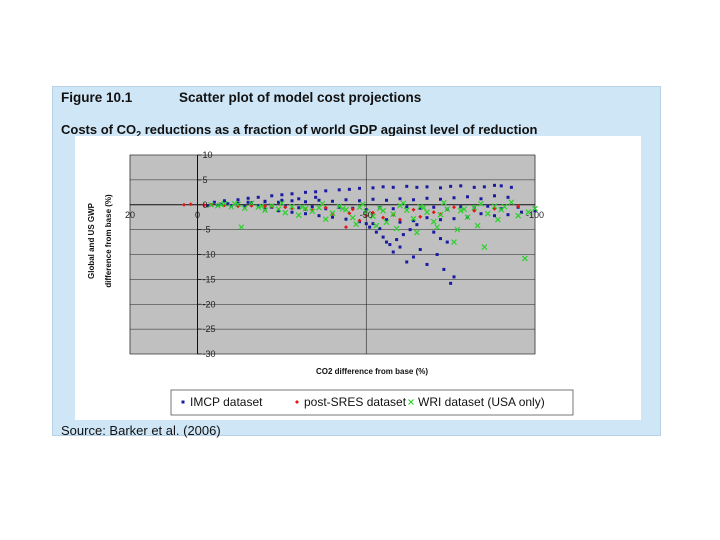 This screenshot has width=720, height=540. I want to click on figure-source: Source: Barker et al. (2006), so click(141, 430).